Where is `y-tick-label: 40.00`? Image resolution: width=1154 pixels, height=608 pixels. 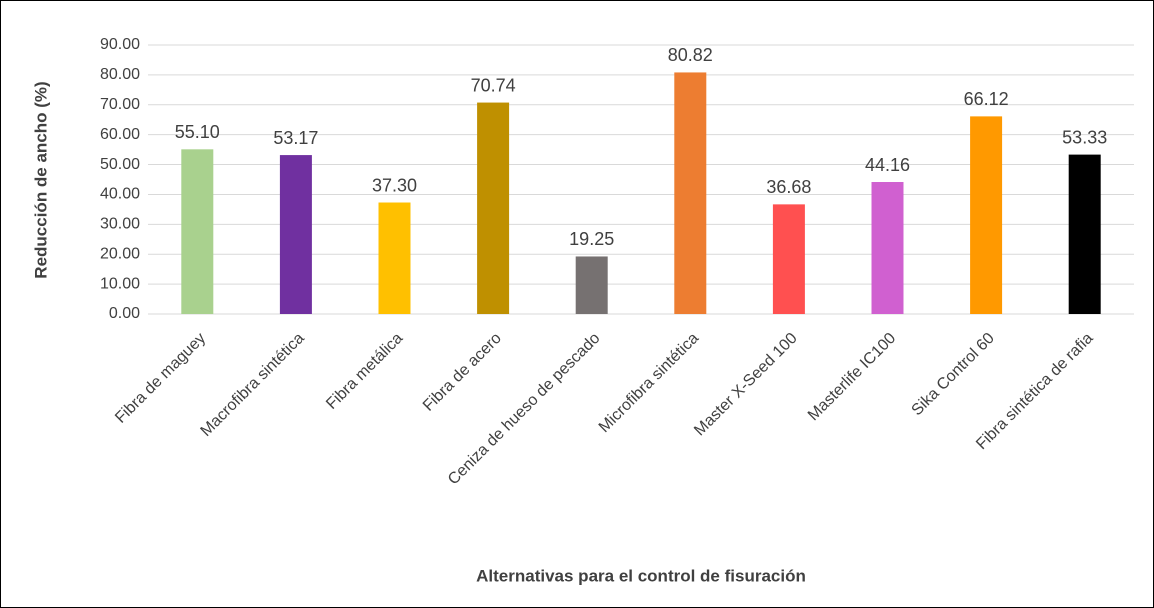 y-tick-label: 40.00 is located at coordinates (120, 194).